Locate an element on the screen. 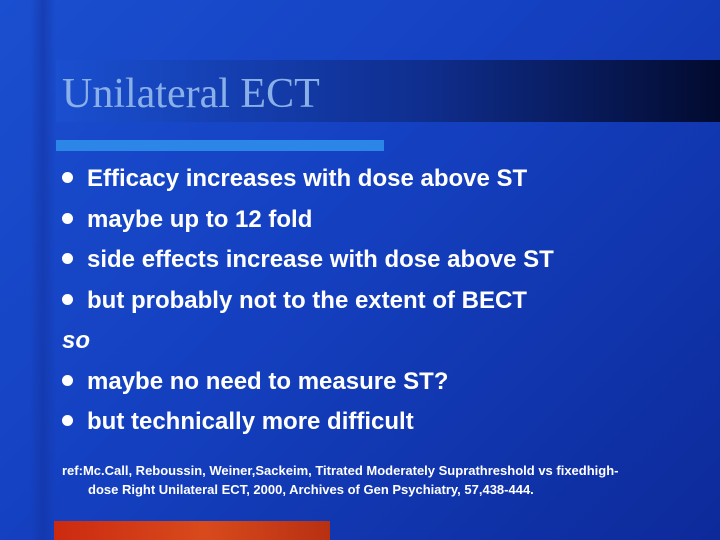 The image size is (720, 540). bullet-item: but probably not to the extent of BECT is located at coordinates (387, 301).